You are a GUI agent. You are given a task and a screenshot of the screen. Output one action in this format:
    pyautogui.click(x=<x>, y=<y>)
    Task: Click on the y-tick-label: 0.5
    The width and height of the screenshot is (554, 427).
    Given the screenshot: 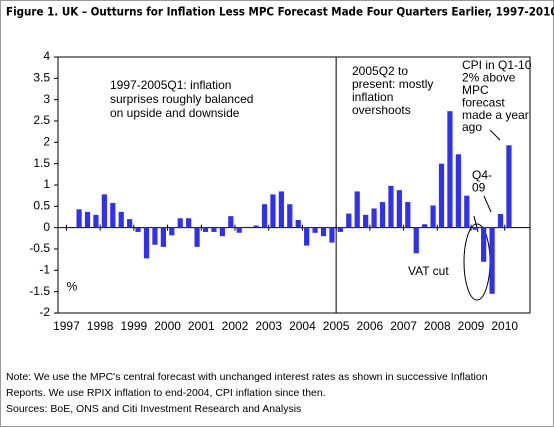 What is the action you would take?
    pyautogui.click(x=41, y=206)
    